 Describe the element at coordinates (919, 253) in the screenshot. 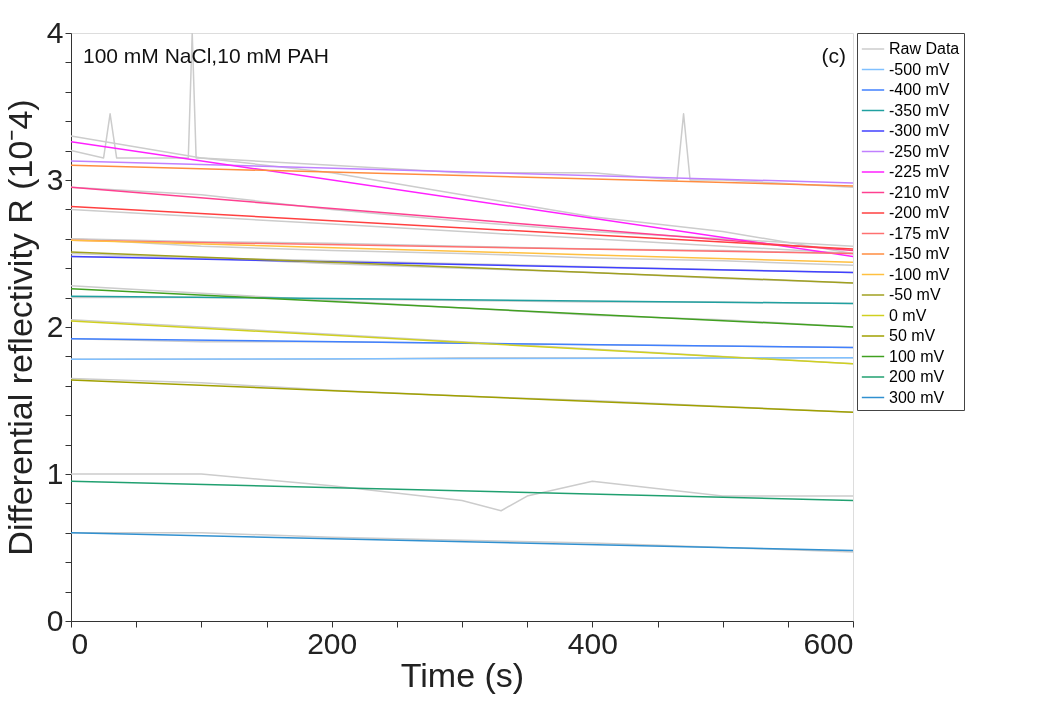

I see `legend-label: -150 mV` at that location.